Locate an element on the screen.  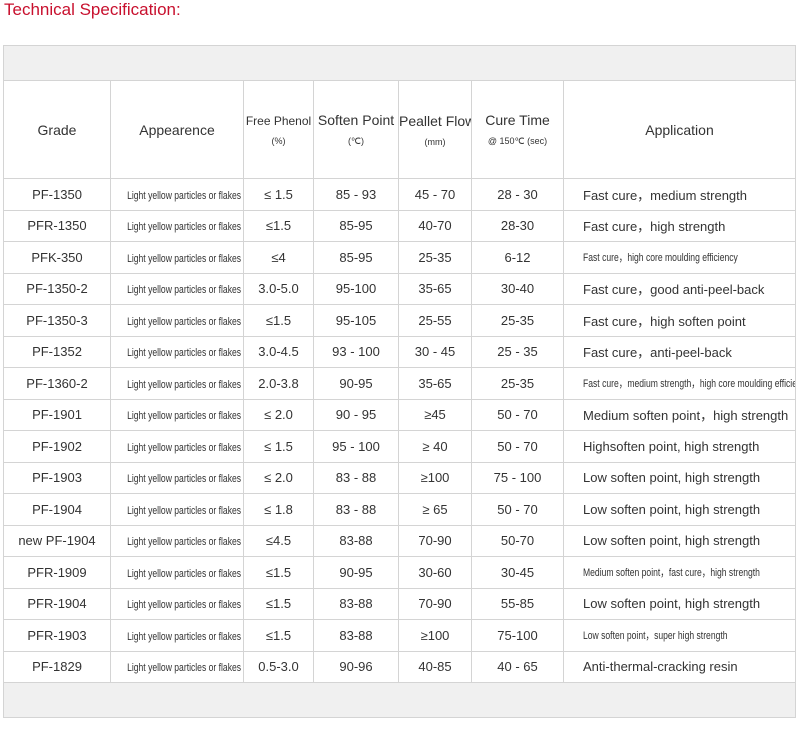
application-text: Fast cure，medium strength is located at coordinates (665, 195).